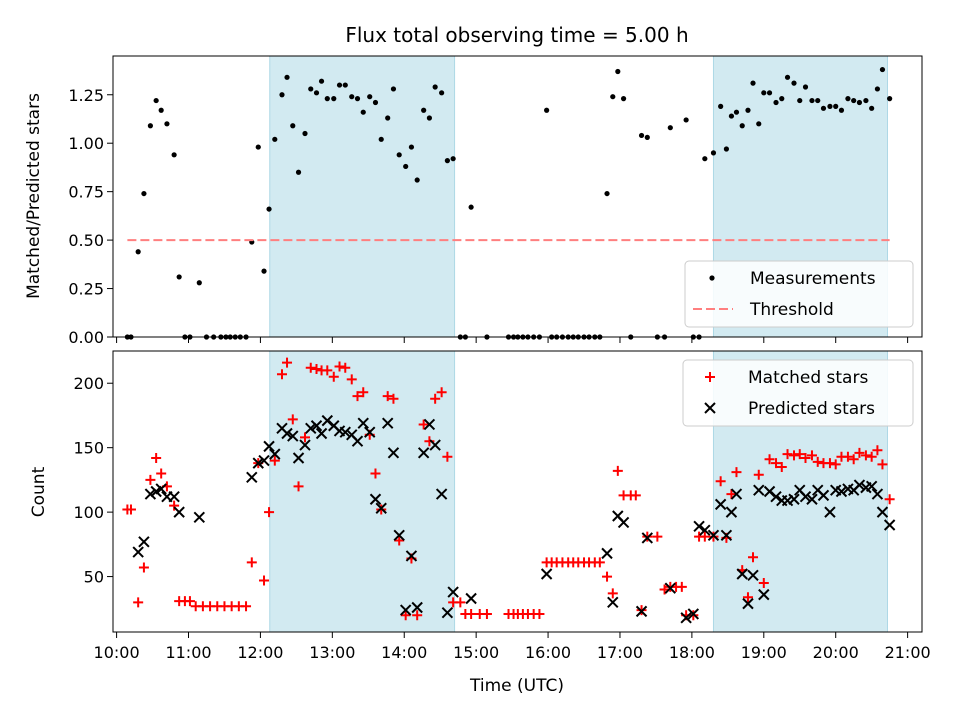  What do you see at coordinates (86, 240) in the screenshot?
I see `ratio-y-tick-label: 0.50` at bounding box center [86, 240].